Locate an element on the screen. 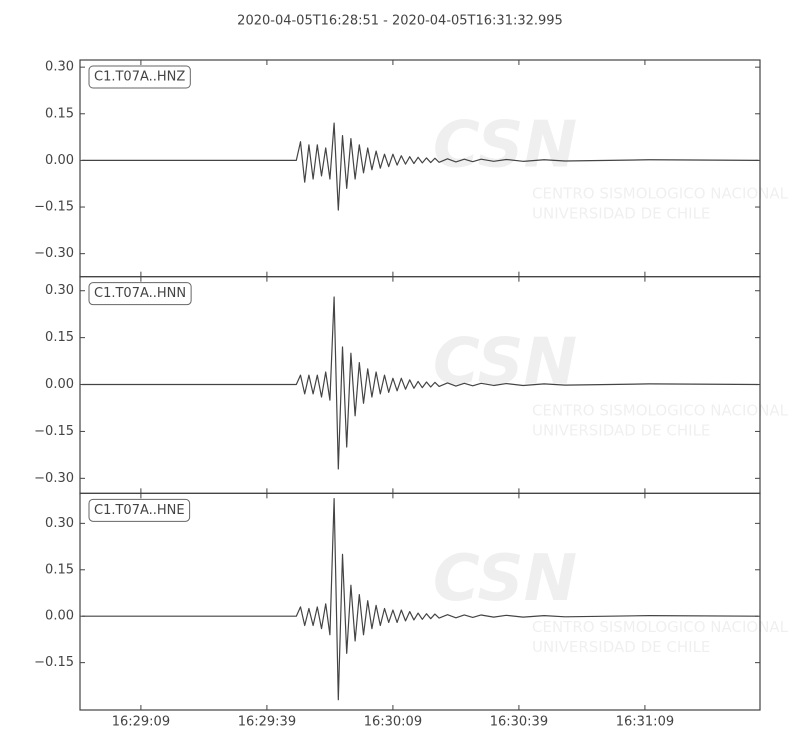 The height and width of the screenshot is (754, 800). legend-label: C1.T07A..HNZ is located at coordinates (139, 77).